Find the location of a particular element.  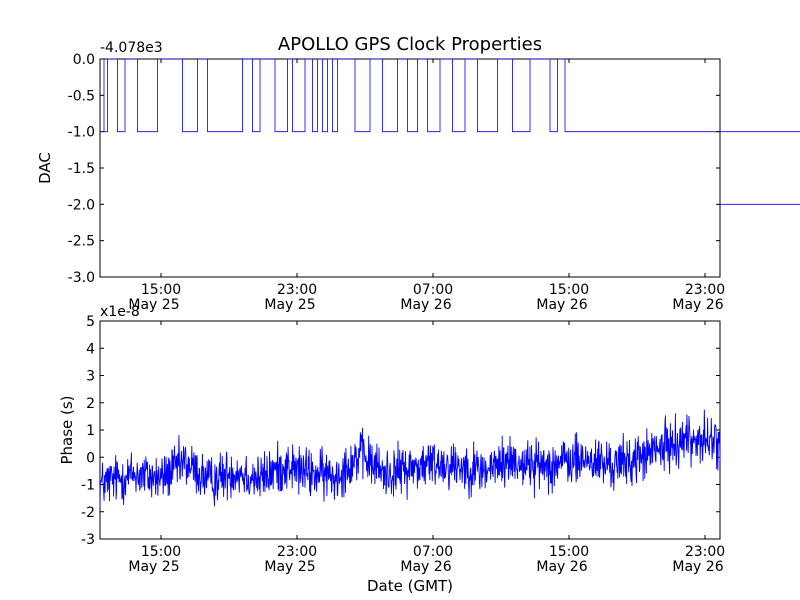

phase-offset-label: x1e-8 is located at coordinates (120, 312).